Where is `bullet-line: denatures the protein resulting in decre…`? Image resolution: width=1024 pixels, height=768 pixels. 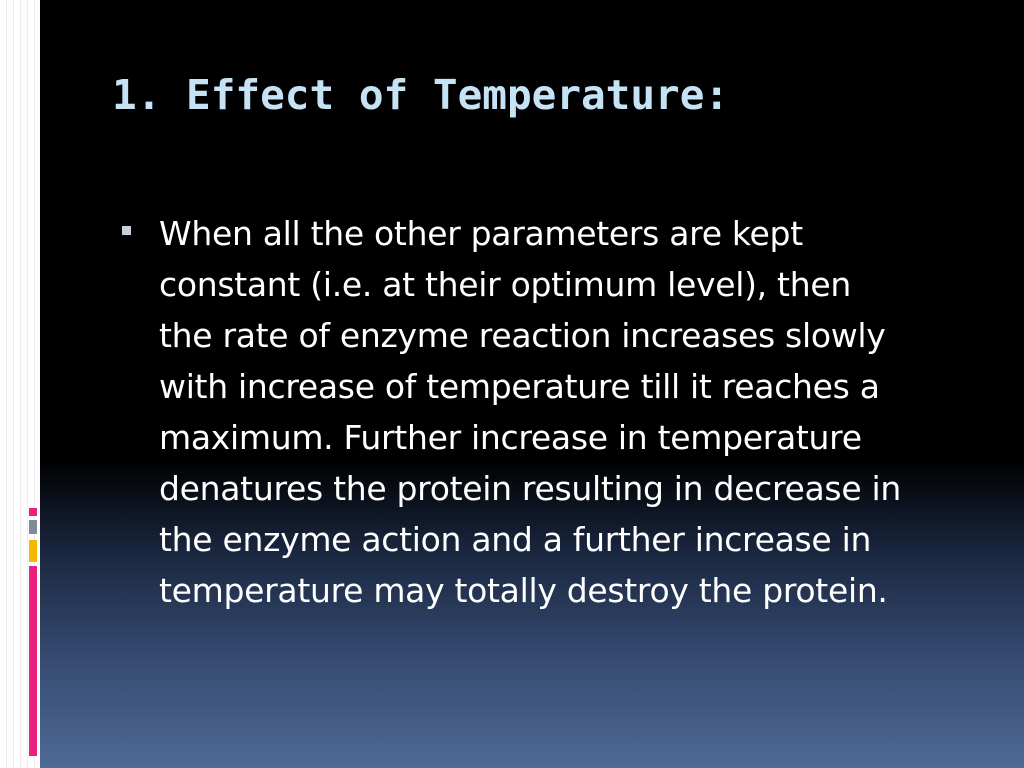
bullet-line: denatures the protein resulting in decre… is located at coordinates (530, 488).